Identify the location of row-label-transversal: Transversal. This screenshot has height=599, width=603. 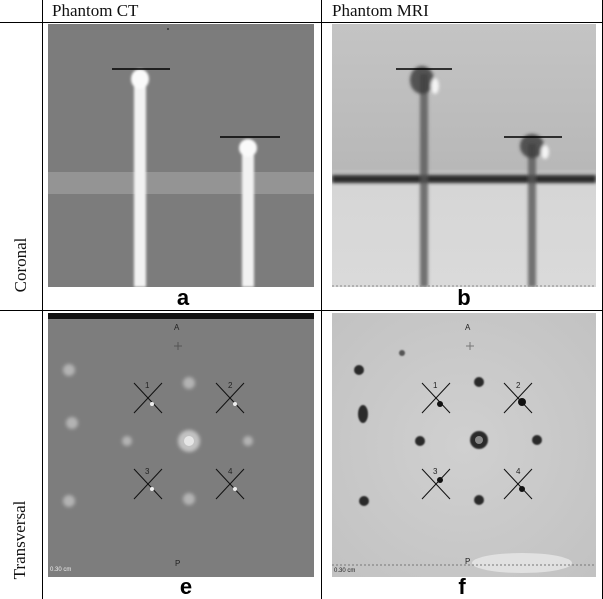
(19, 540).